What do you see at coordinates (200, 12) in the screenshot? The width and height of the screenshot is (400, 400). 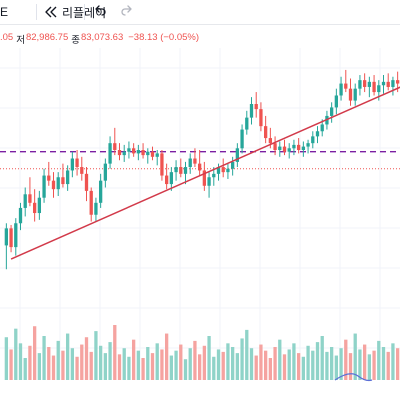 I see `chart-toolbar: E 리플레이` at bounding box center [200, 12].